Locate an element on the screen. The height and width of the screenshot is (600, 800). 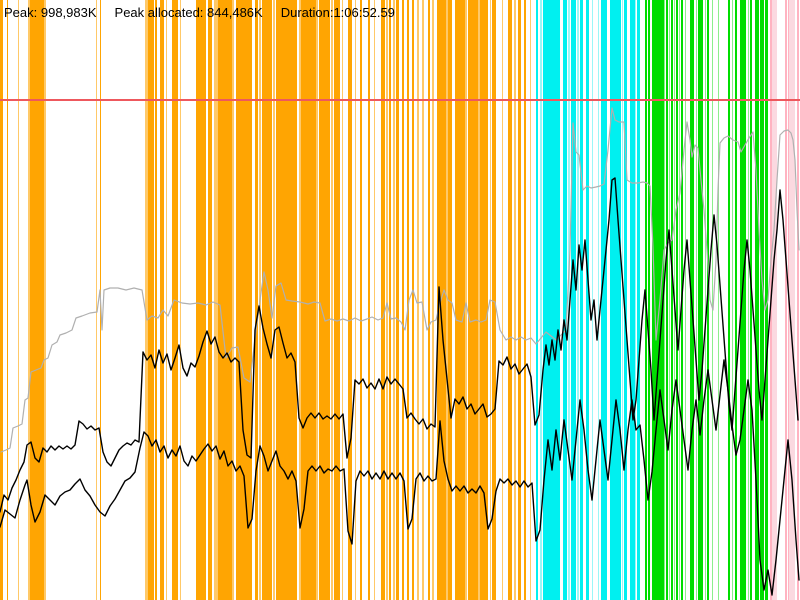
duration-stat: Duration:1:06:52.59 is located at coordinates (337, 12).